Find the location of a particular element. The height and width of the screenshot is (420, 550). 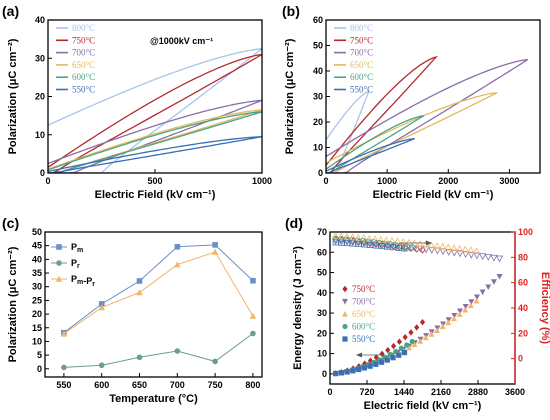

x-tick-label: 2880 is located at coordinates (478, 392).